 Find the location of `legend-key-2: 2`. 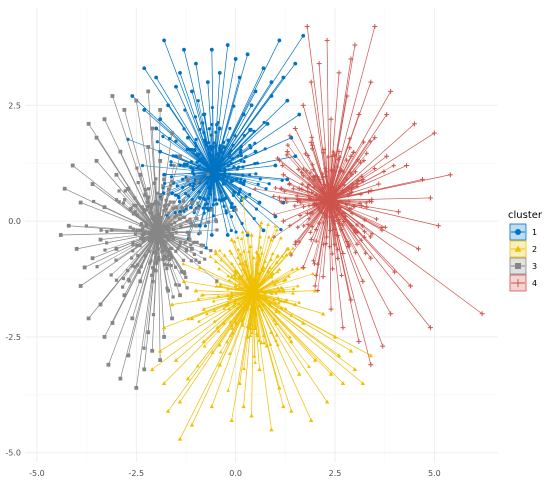

legend-key-2: 2 is located at coordinates (523, 249).